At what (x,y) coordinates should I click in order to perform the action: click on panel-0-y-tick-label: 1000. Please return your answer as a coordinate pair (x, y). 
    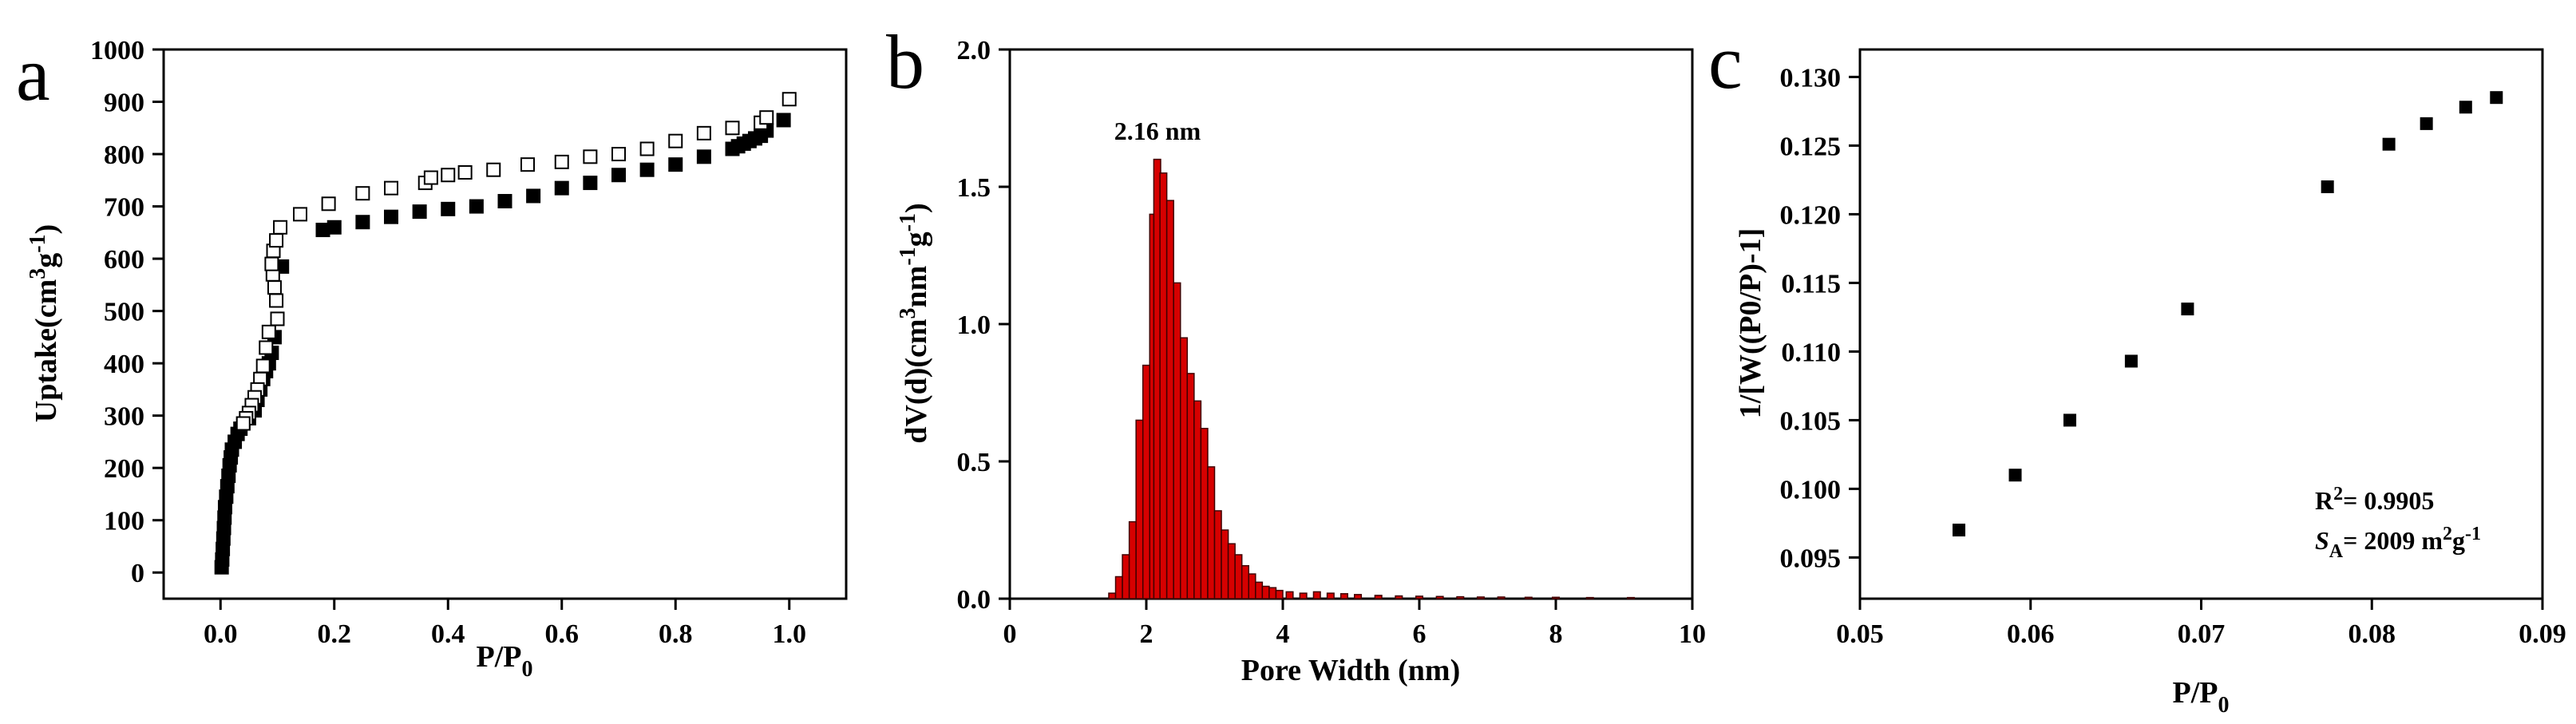
    Looking at the image, I should click on (117, 50).